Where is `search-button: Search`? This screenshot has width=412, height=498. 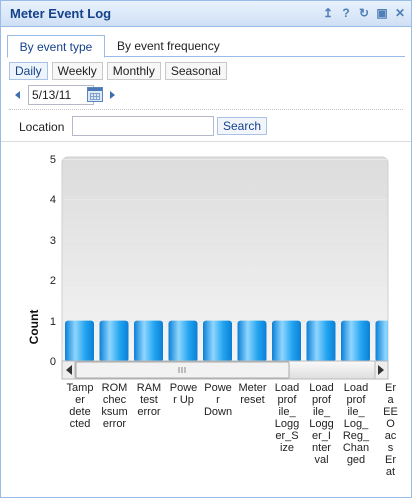 search-button: Search is located at coordinates (242, 126).